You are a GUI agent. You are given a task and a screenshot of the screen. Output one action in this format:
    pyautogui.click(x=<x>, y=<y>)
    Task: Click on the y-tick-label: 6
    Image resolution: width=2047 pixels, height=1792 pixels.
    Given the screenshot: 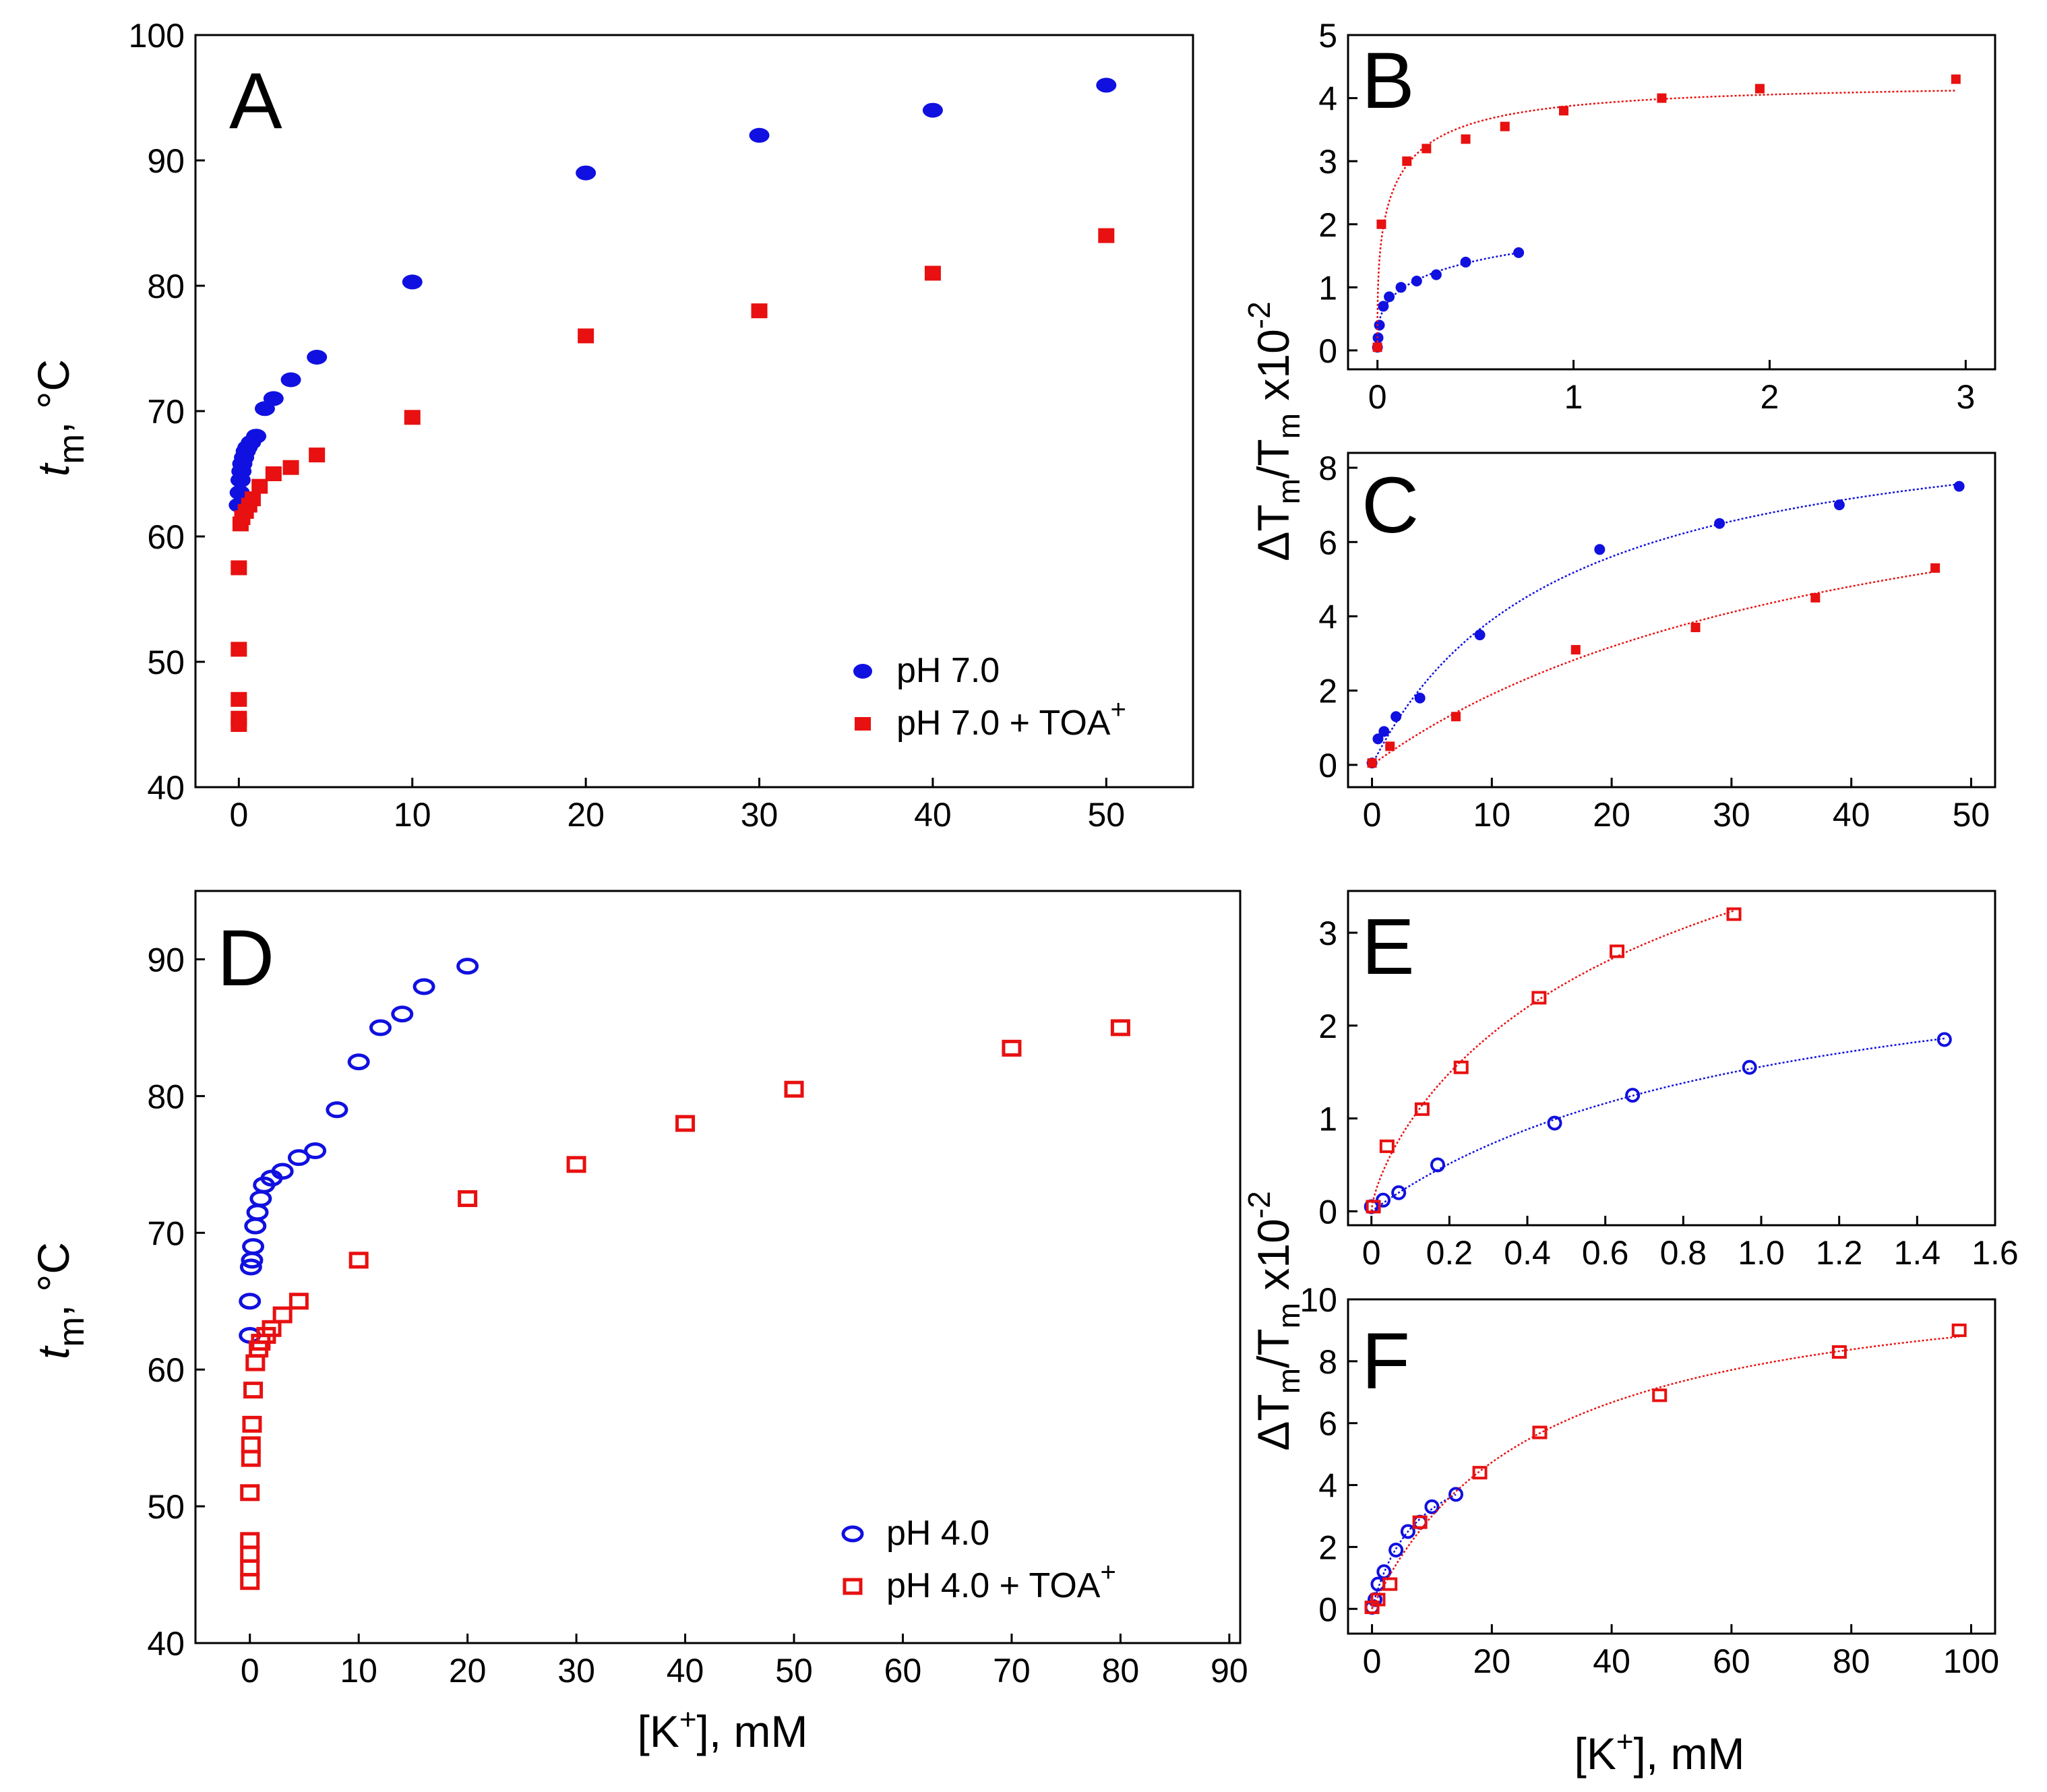 What is the action you would take?
    pyautogui.click(x=1328, y=1424)
    